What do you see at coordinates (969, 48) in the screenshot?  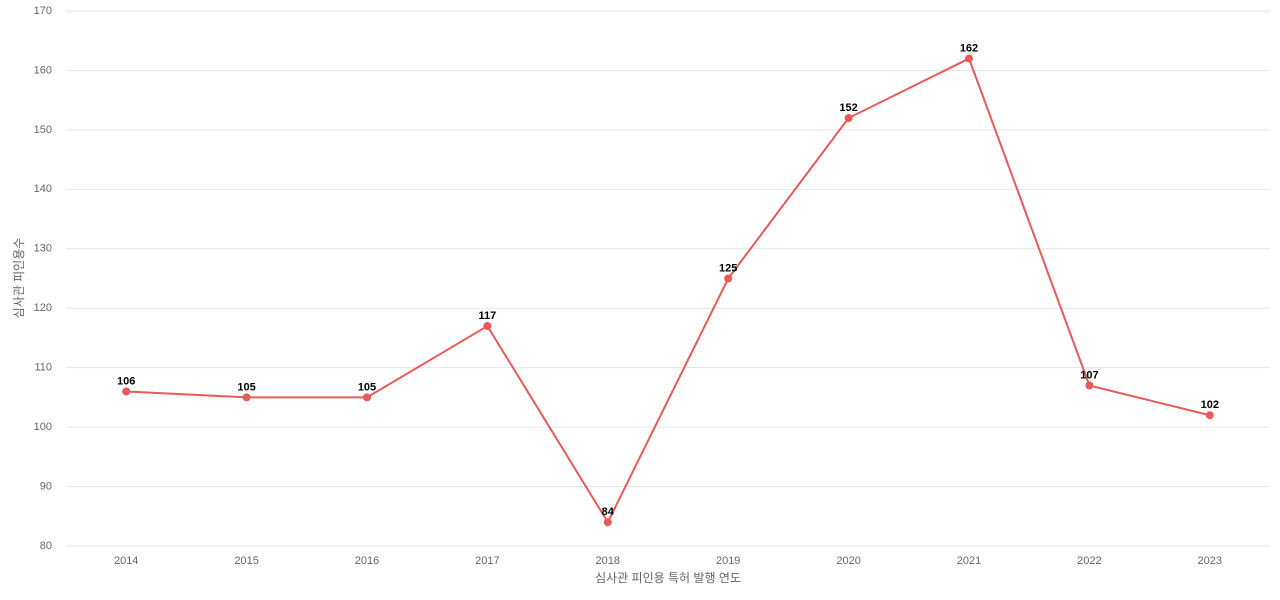 I see `value-label: 162` at bounding box center [969, 48].